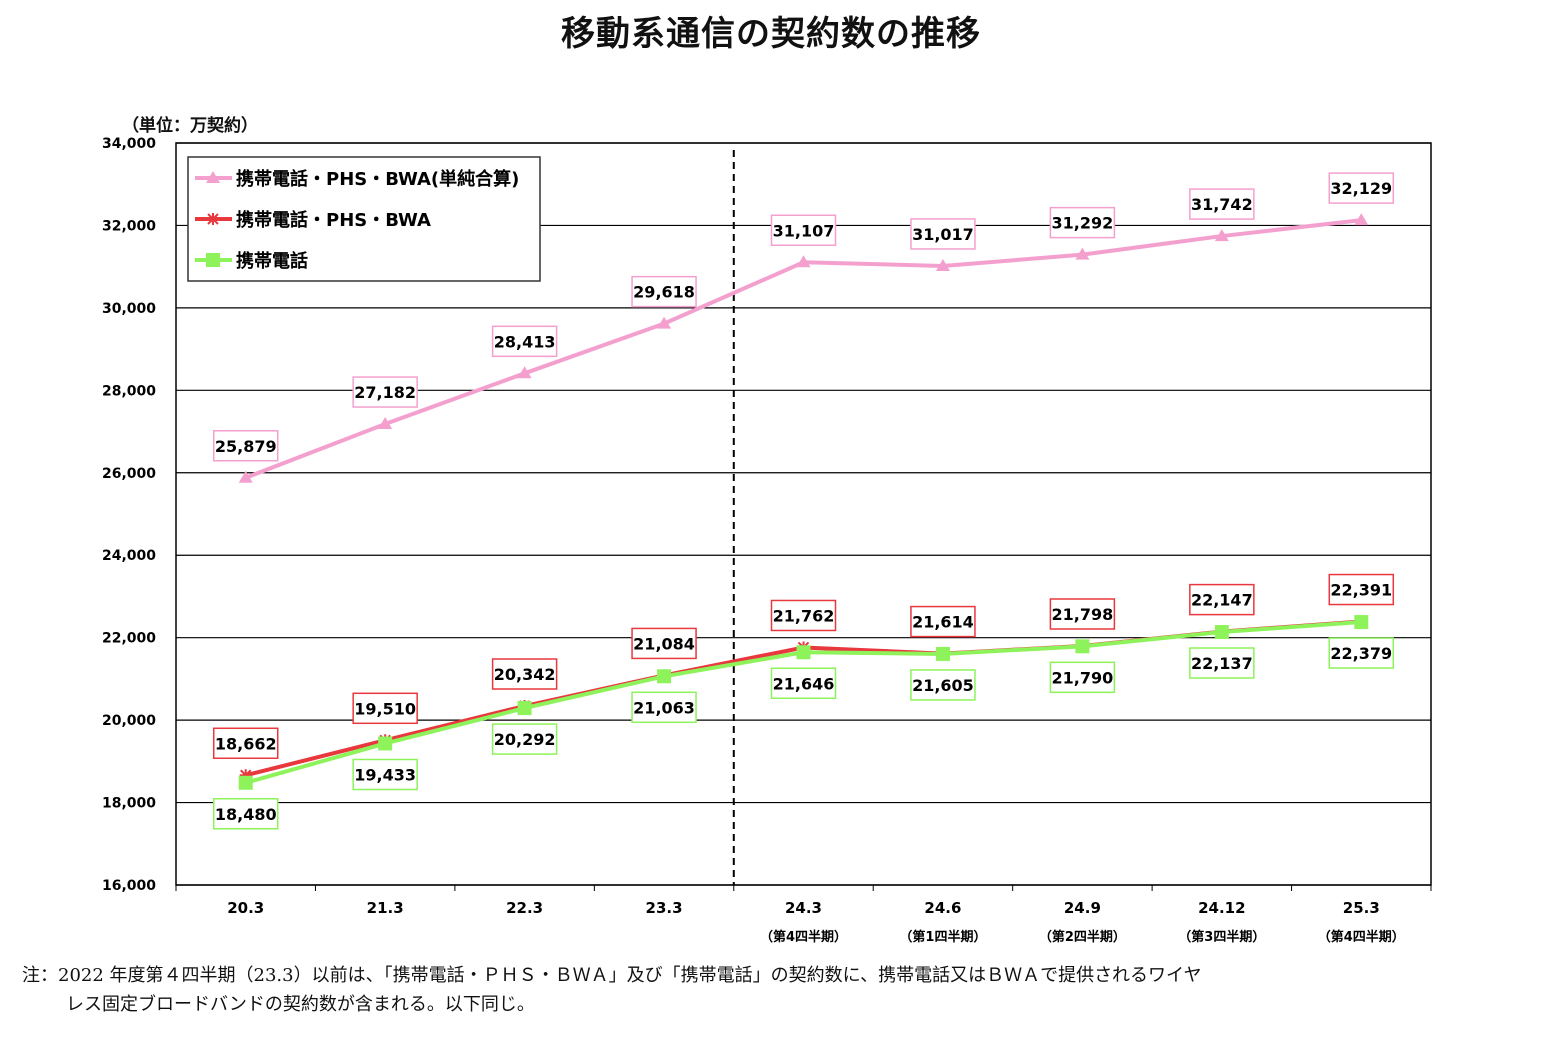 The width and height of the screenshot is (1542, 1040). I want to click on data-label: 31,017, so click(943, 234).